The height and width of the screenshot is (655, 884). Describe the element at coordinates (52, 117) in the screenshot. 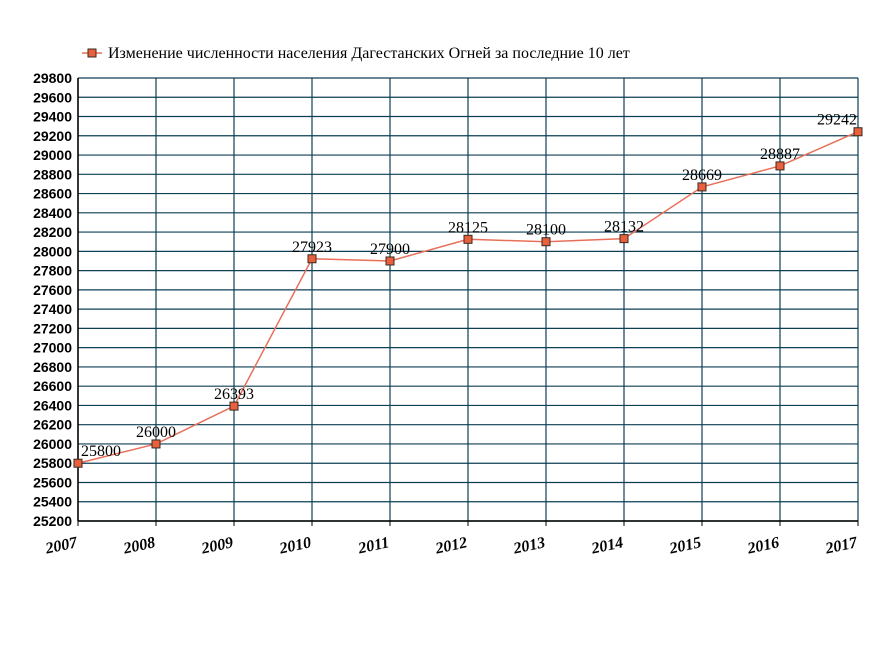

I see `y-tick-label: 29400` at that location.